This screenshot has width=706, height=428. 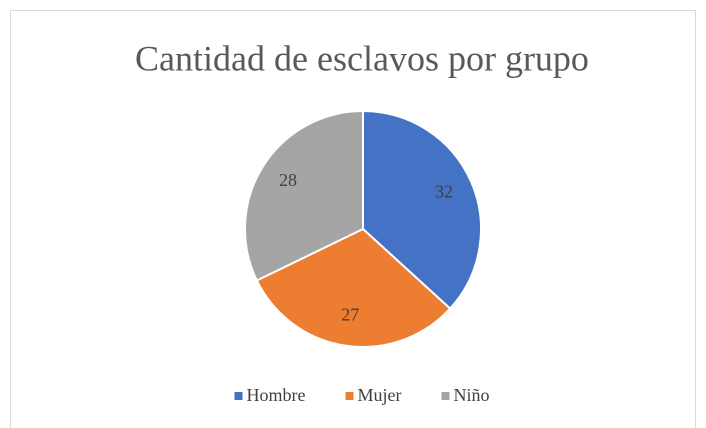 I want to click on data-label: 32, so click(x=444, y=191).